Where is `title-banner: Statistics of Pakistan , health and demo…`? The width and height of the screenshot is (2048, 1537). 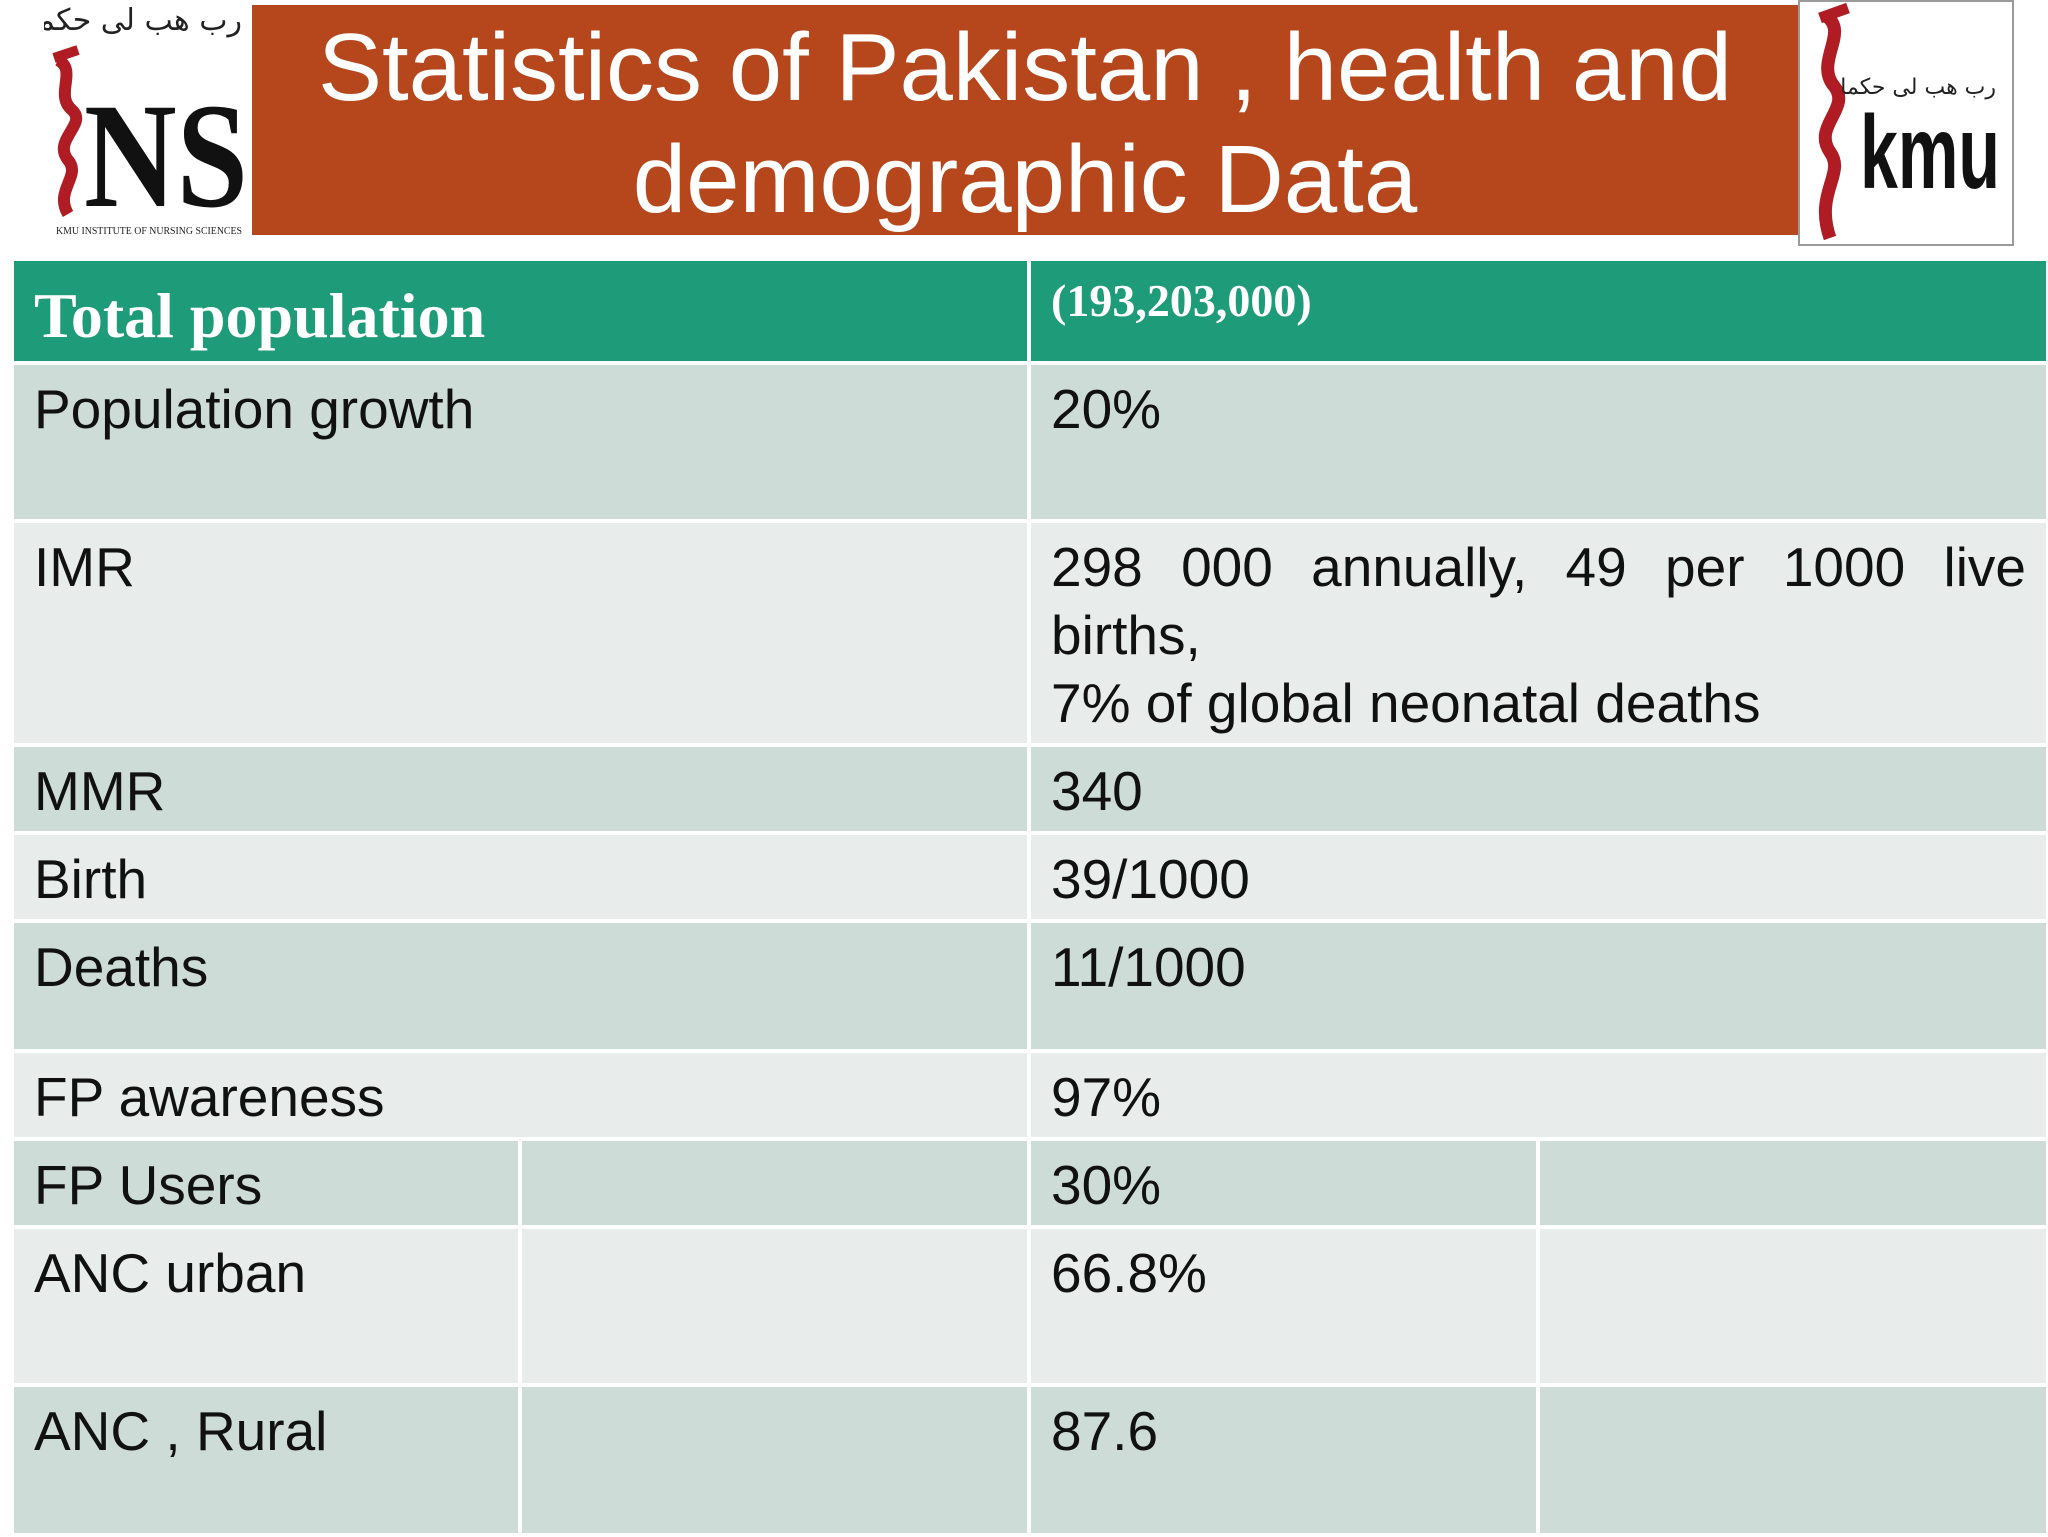
title-banner: Statistics of Pakistan , health and demo… is located at coordinates (1025, 120).